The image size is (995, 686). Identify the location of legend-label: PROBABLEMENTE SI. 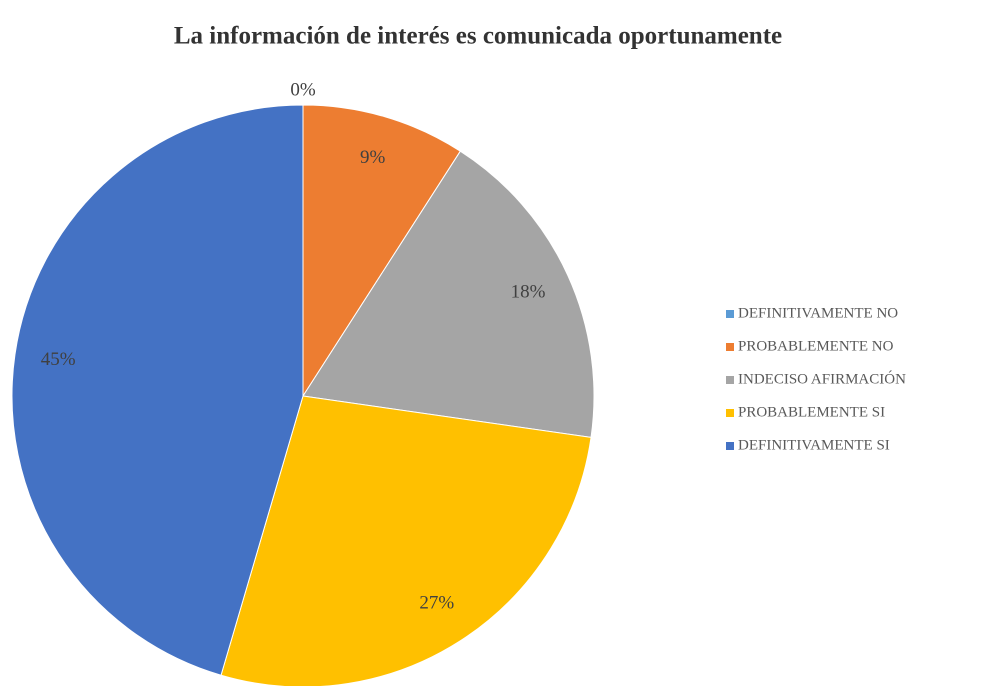
(811, 412).